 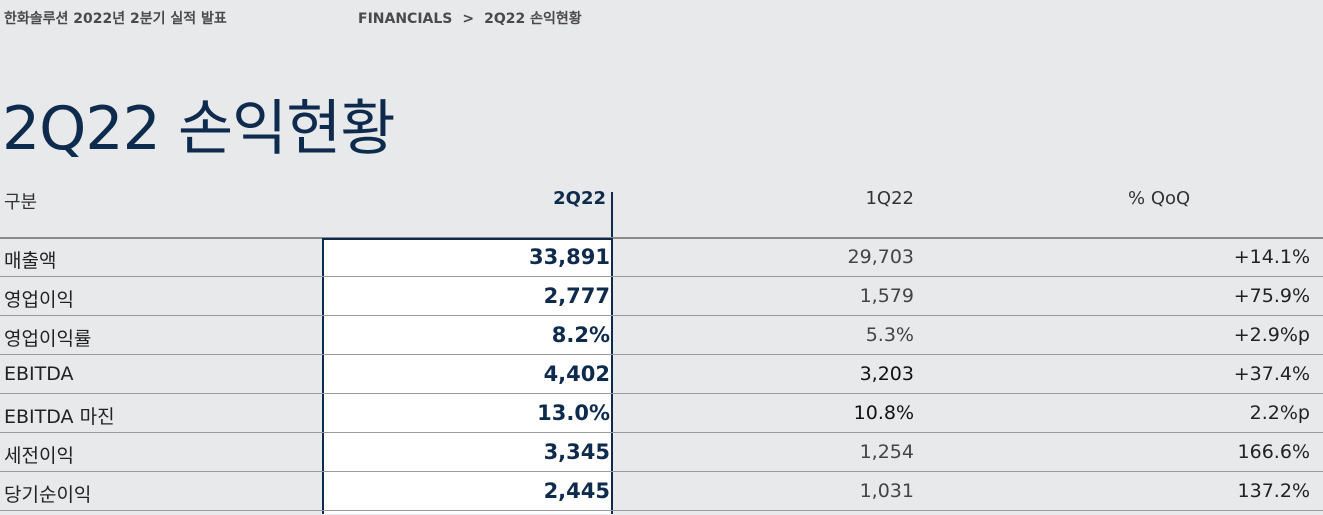 I want to click on row-change-value: 166.6%, so click(x=1273, y=452).